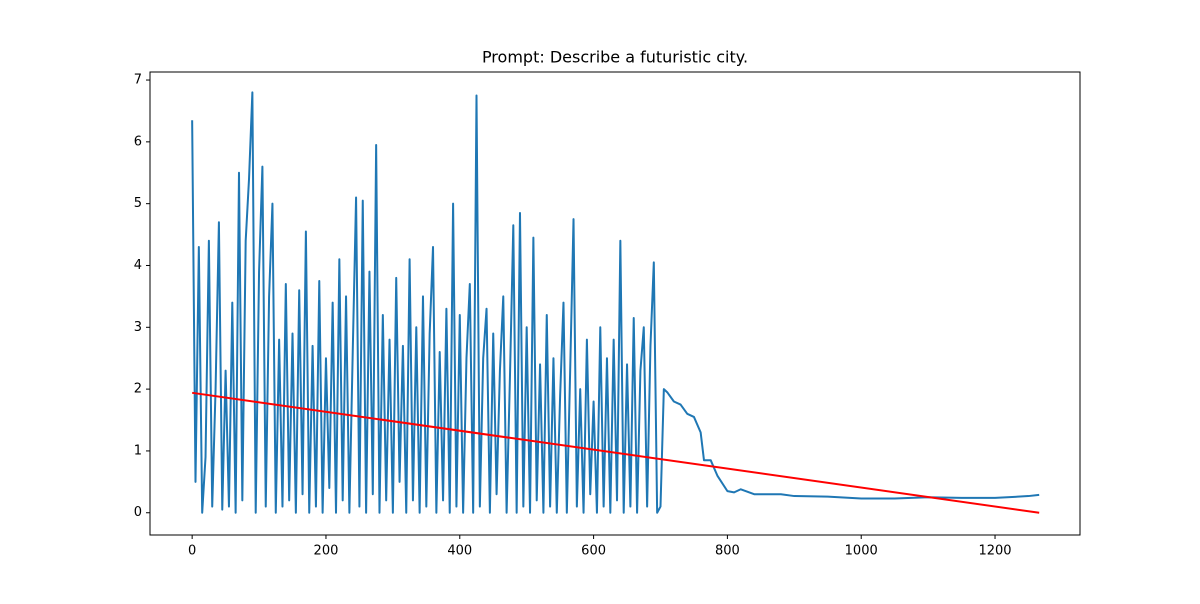  What do you see at coordinates (138, 327) in the screenshot?
I see `y-tick-label: 3` at bounding box center [138, 327].